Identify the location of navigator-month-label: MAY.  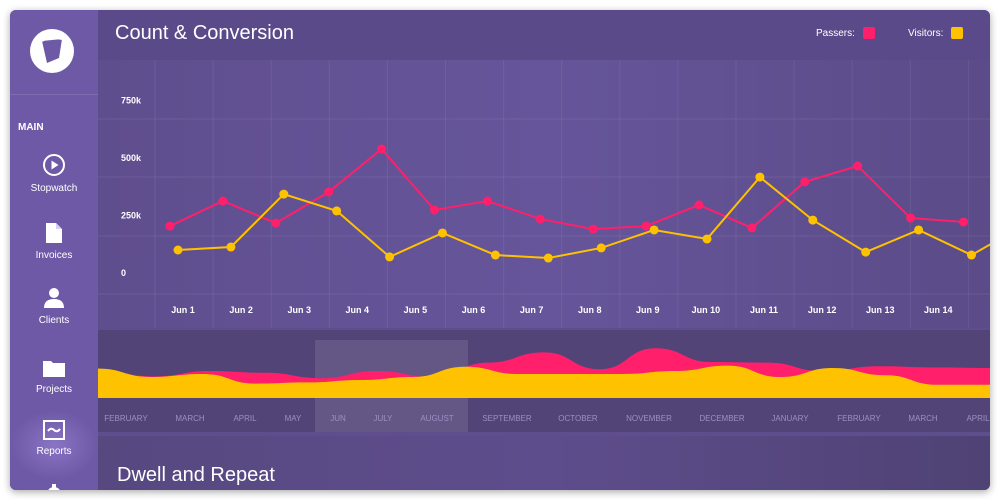
(293, 418).